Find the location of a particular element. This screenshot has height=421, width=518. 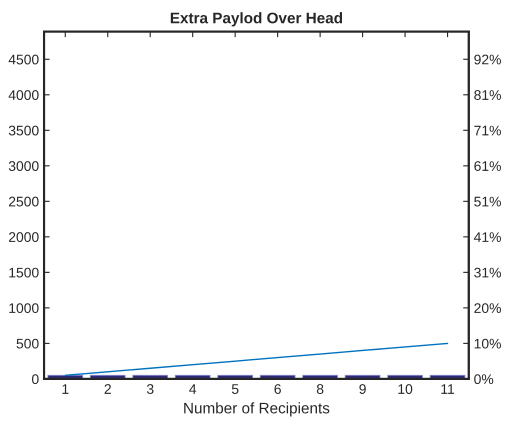

x-tick-label: 2 is located at coordinates (107, 389).